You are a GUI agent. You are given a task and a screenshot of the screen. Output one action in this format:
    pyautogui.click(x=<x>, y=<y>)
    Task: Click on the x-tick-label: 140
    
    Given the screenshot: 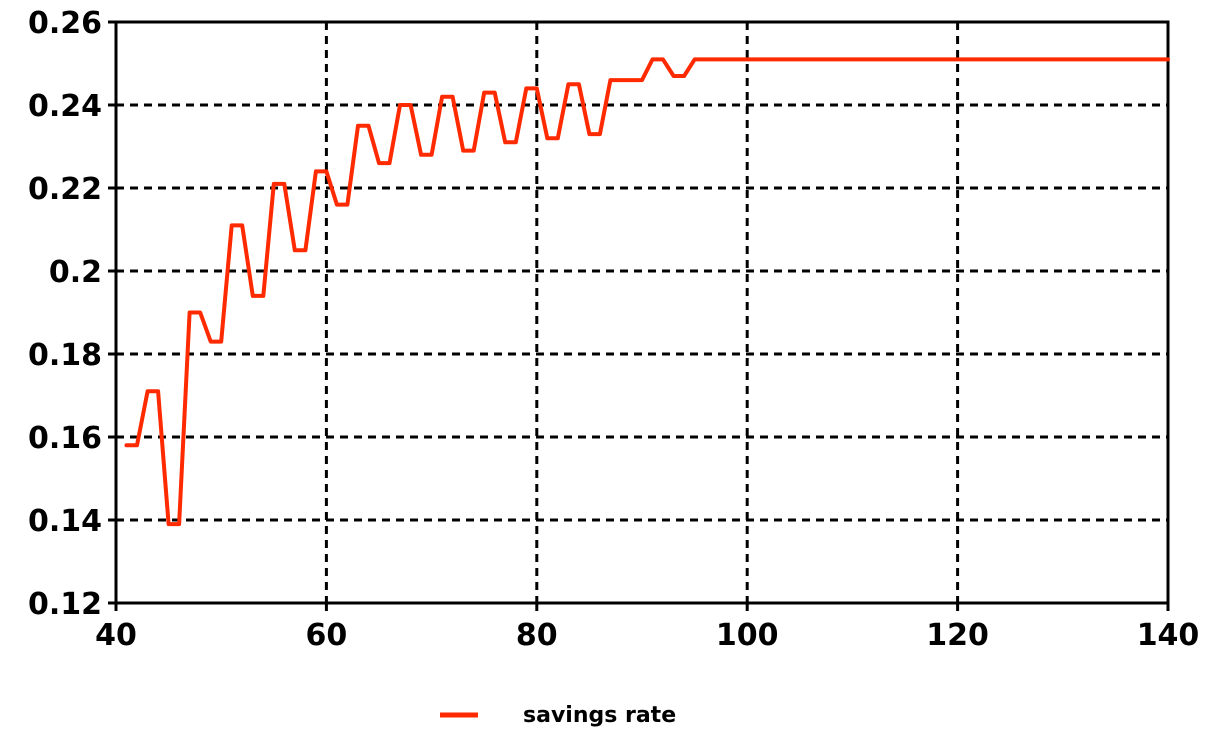 What is the action you would take?
    pyautogui.click(x=1168, y=635)
    